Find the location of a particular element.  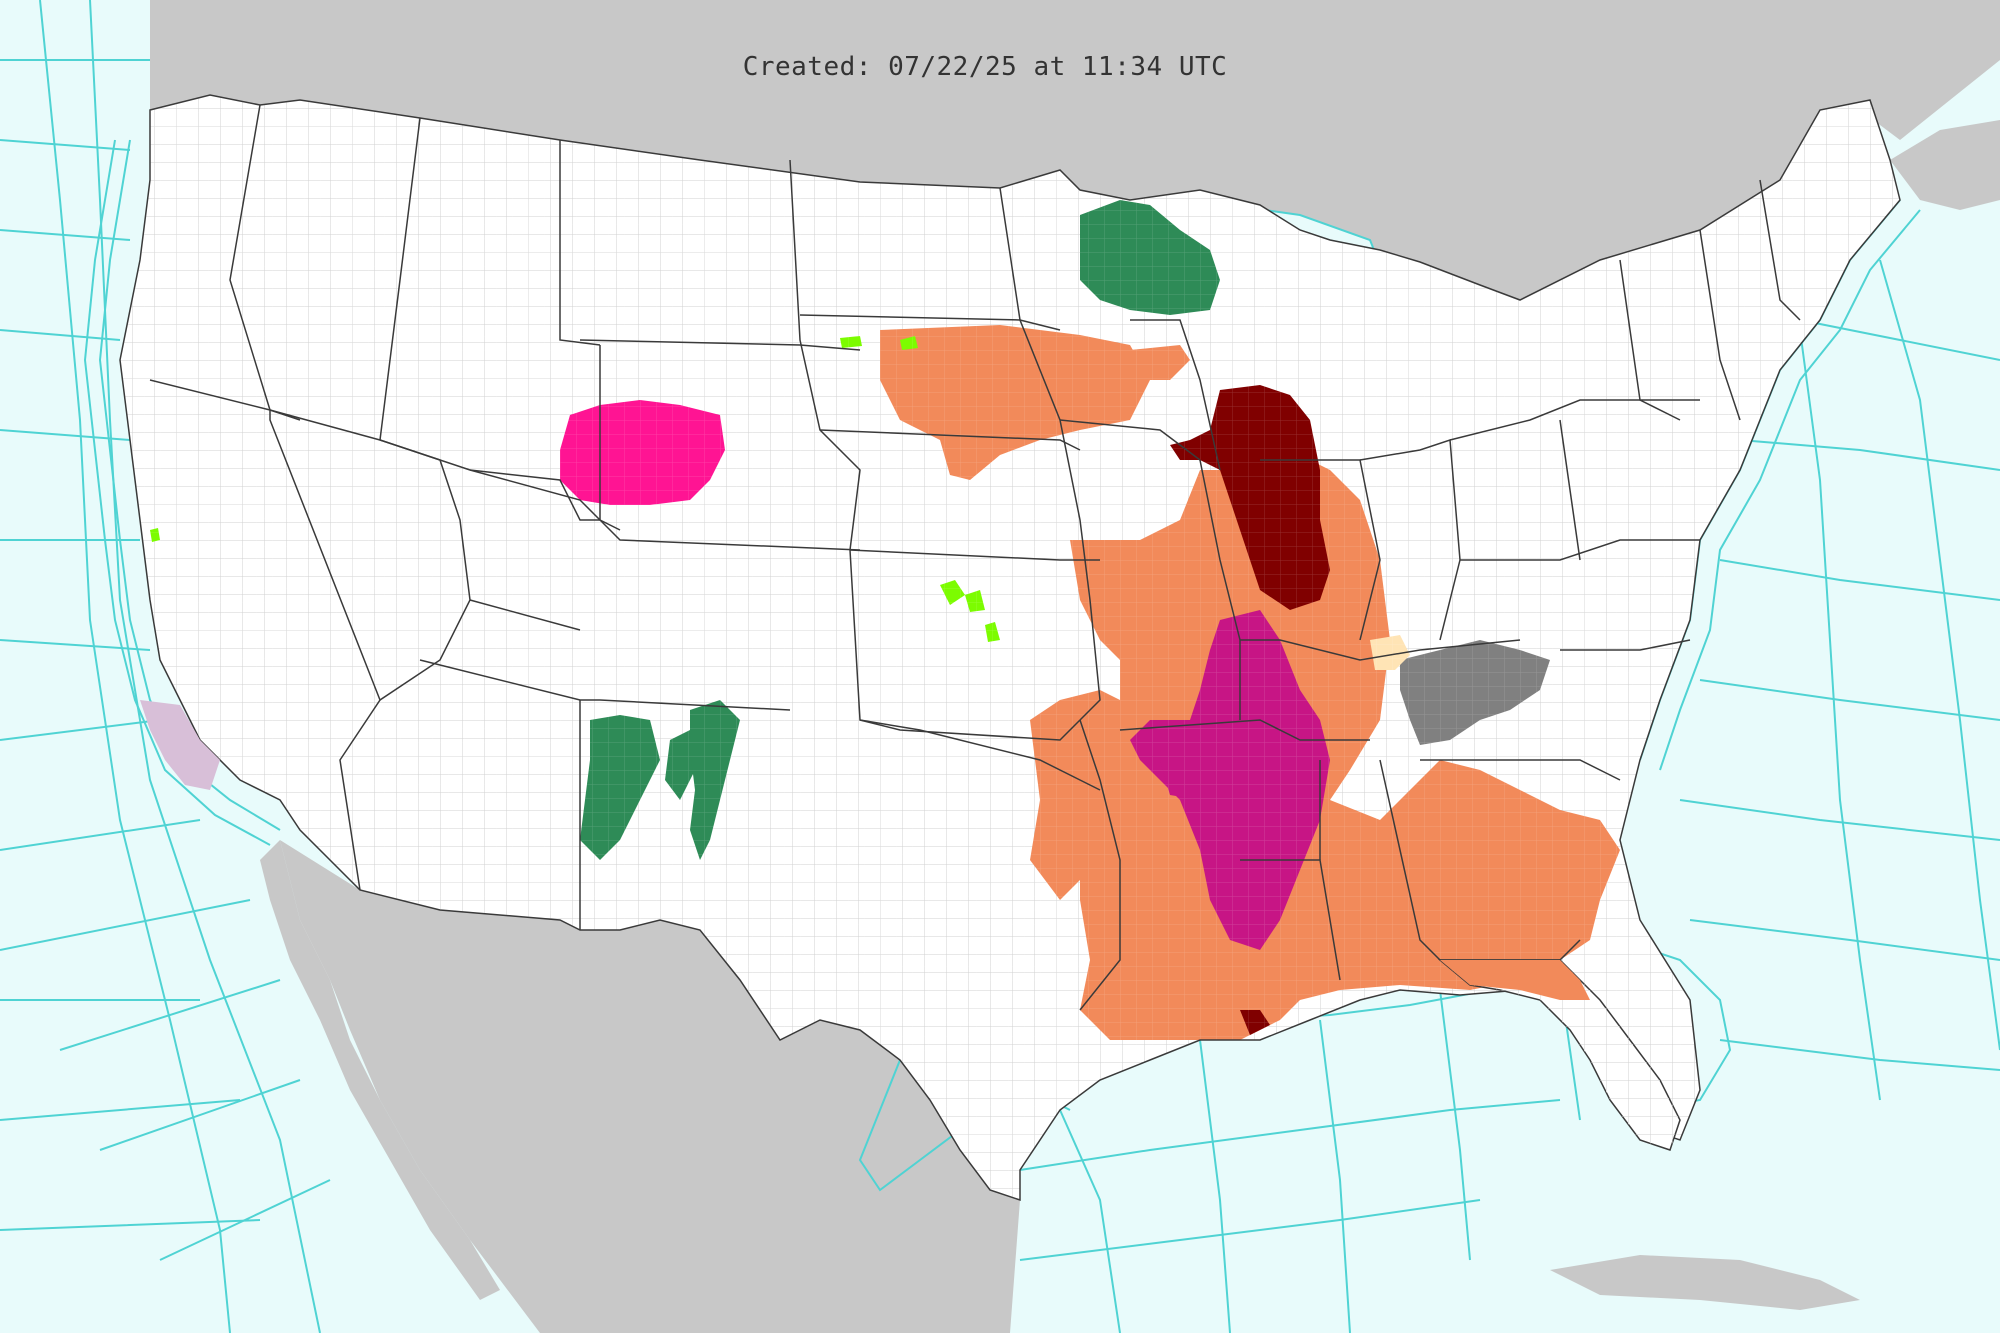

florida-county-grid is located at coordinates (1560, 1055).